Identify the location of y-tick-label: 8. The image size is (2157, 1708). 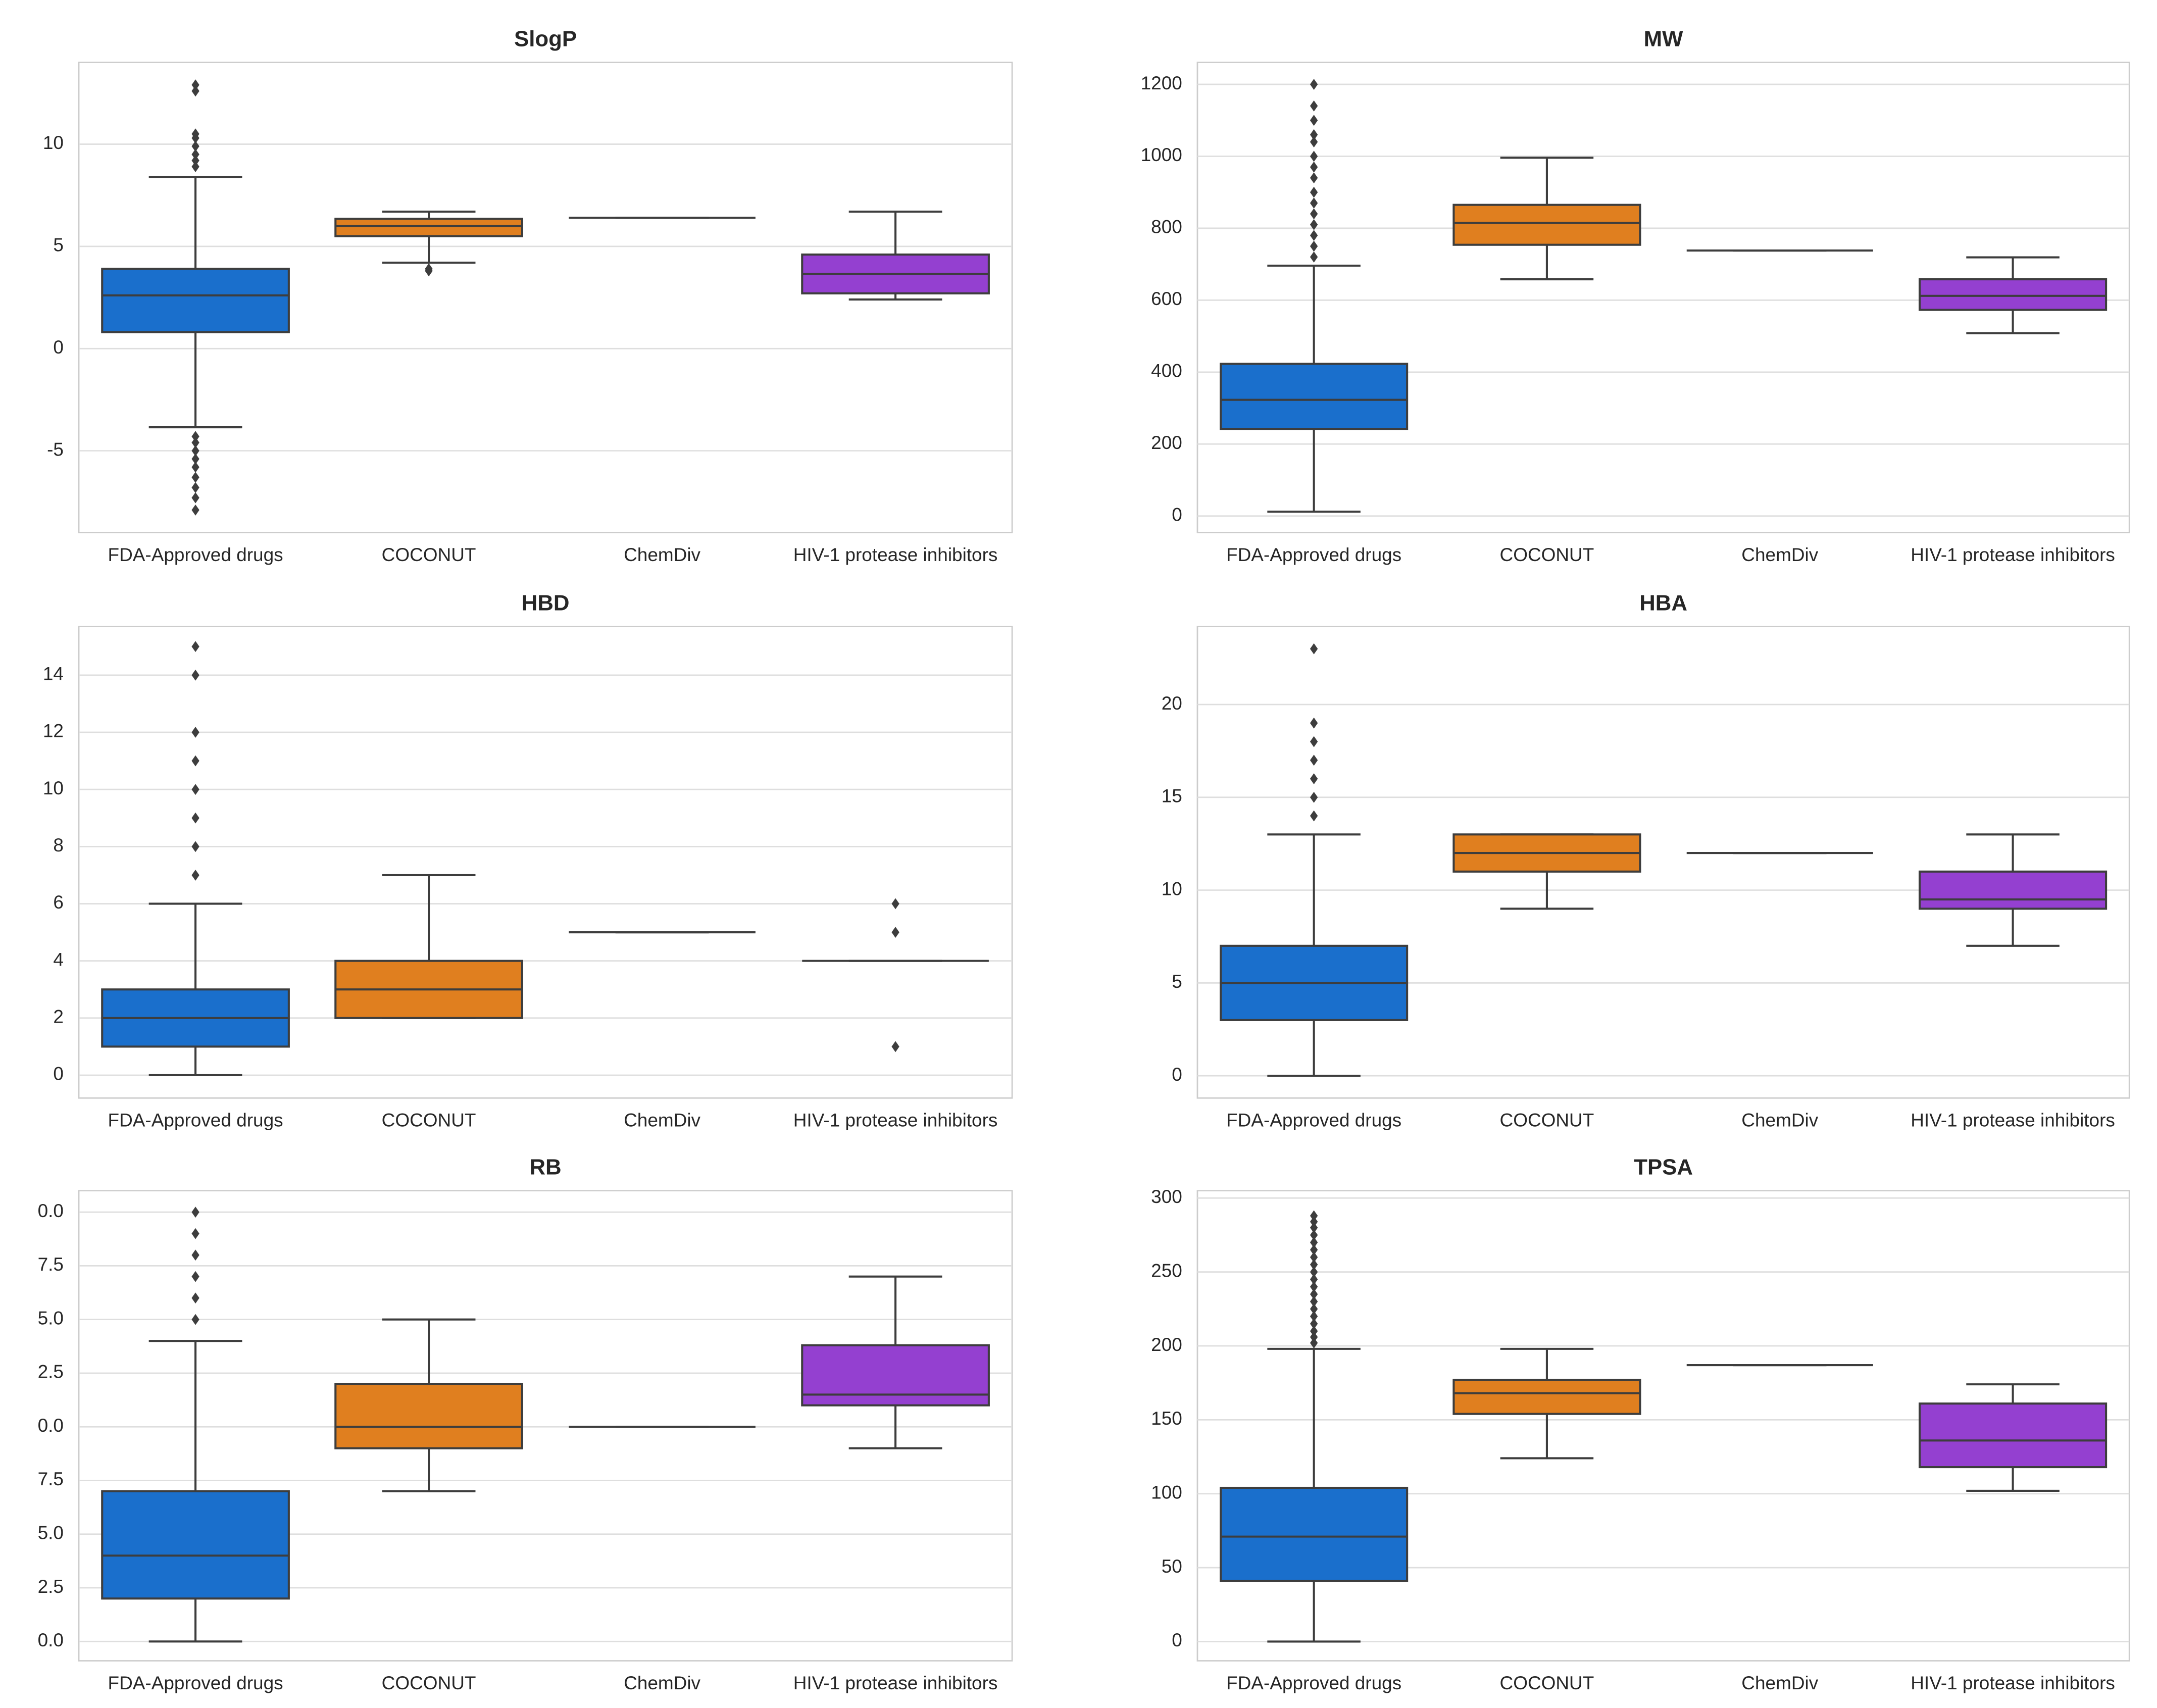
(58, 846).